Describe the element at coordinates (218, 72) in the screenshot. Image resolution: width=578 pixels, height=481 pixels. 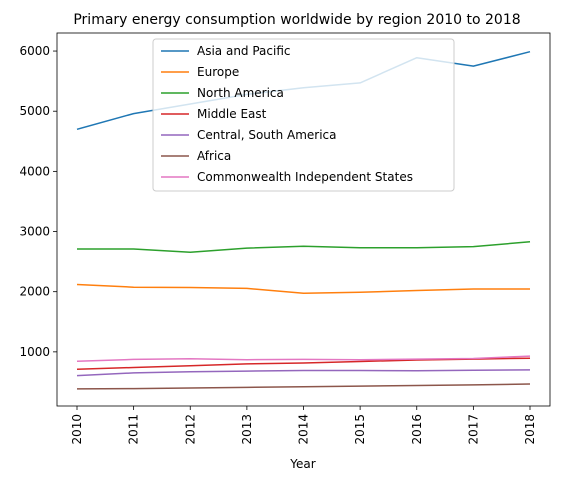
I see `legend-label: Europe` at that location.